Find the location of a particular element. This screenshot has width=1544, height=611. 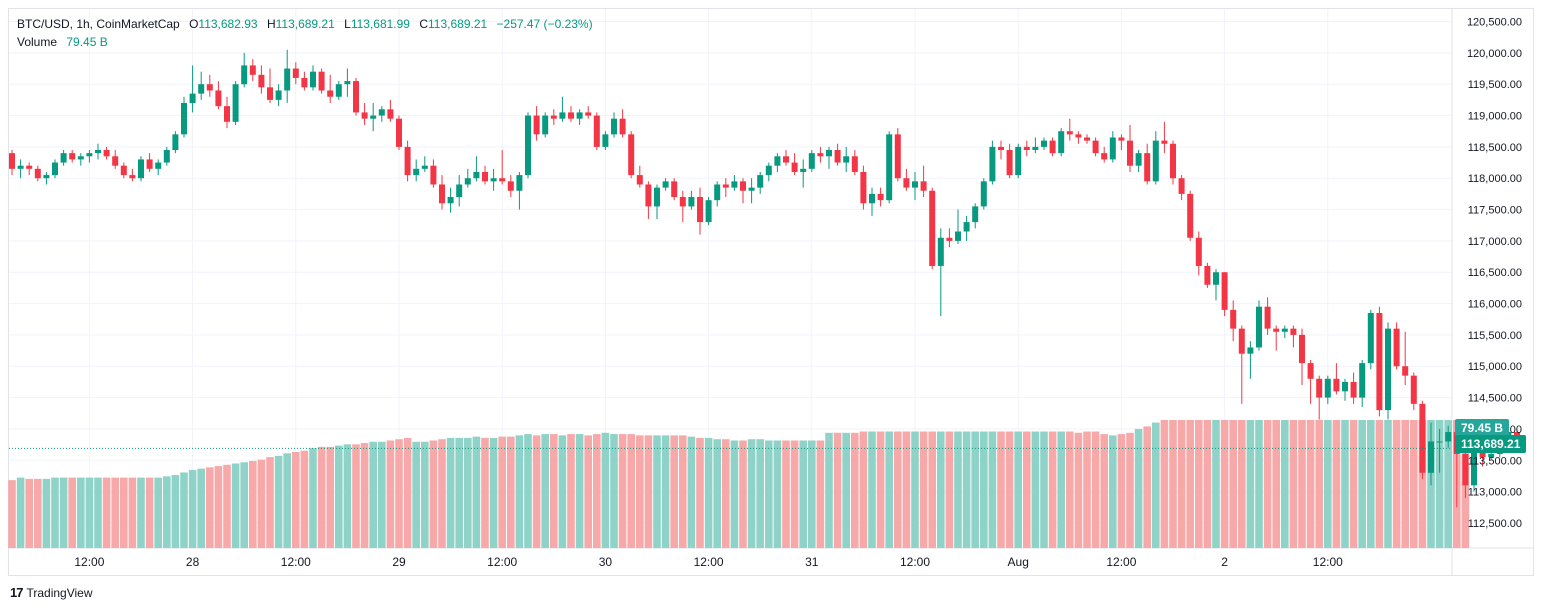

close-value: 113,689.21 is located at coordinates (458, 24).